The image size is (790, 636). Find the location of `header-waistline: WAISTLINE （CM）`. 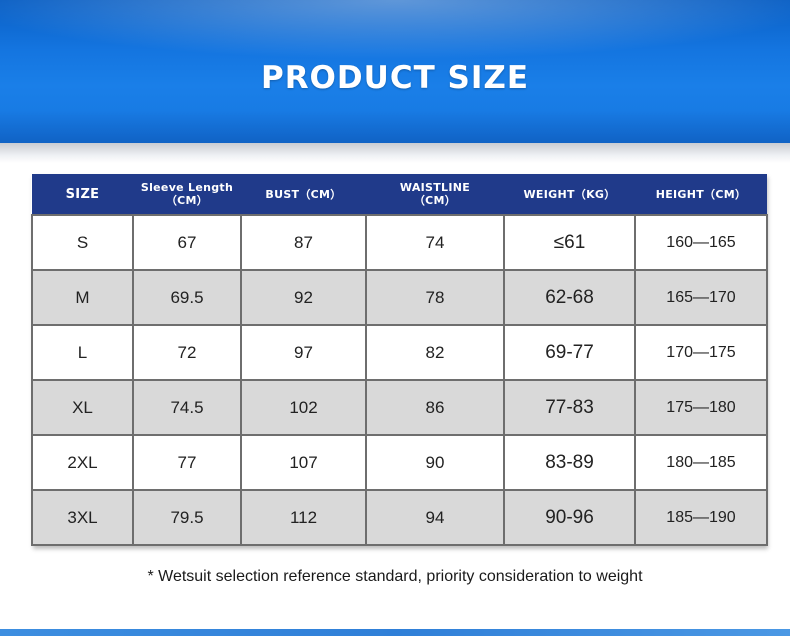

header-waistline: WAISTLINE （CM） is located at coordinates (435, 194).